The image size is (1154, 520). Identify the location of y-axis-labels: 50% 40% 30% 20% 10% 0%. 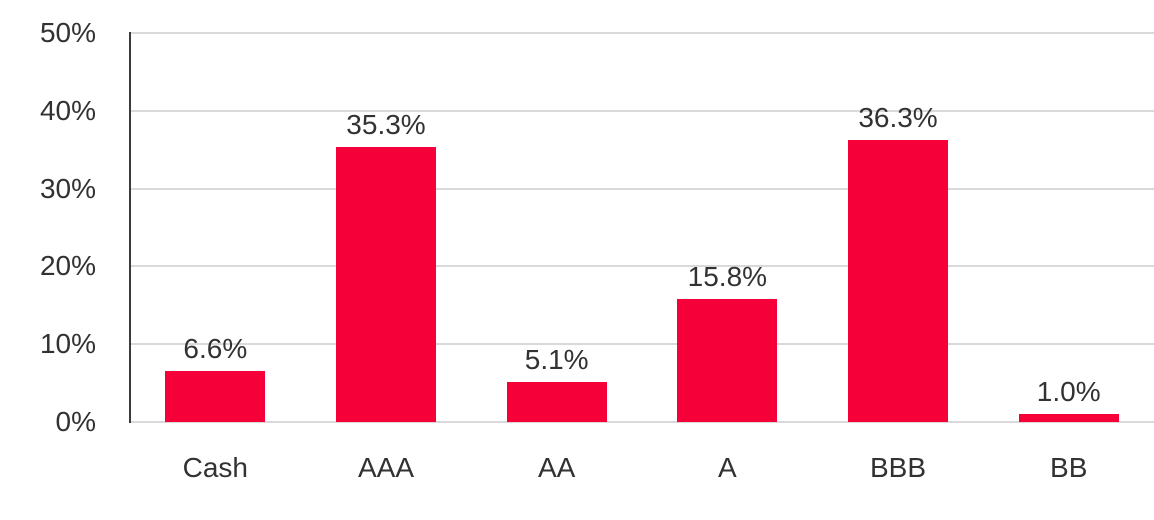
(48, 227).